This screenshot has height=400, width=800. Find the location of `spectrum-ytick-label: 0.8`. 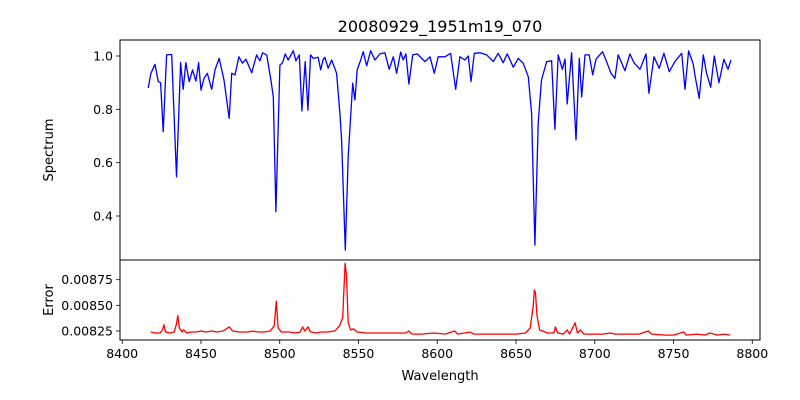

spectrum-ytick-label: 0.8 is located at coordinates (103, 109).